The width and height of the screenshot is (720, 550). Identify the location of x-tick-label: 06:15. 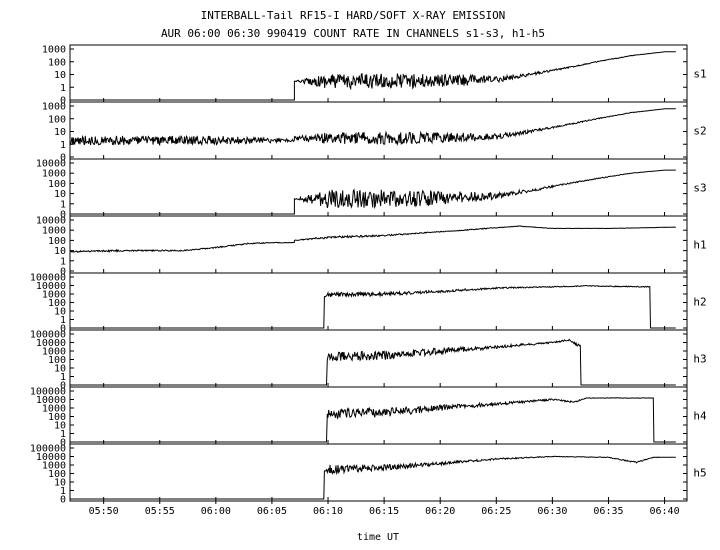
(384, 511).